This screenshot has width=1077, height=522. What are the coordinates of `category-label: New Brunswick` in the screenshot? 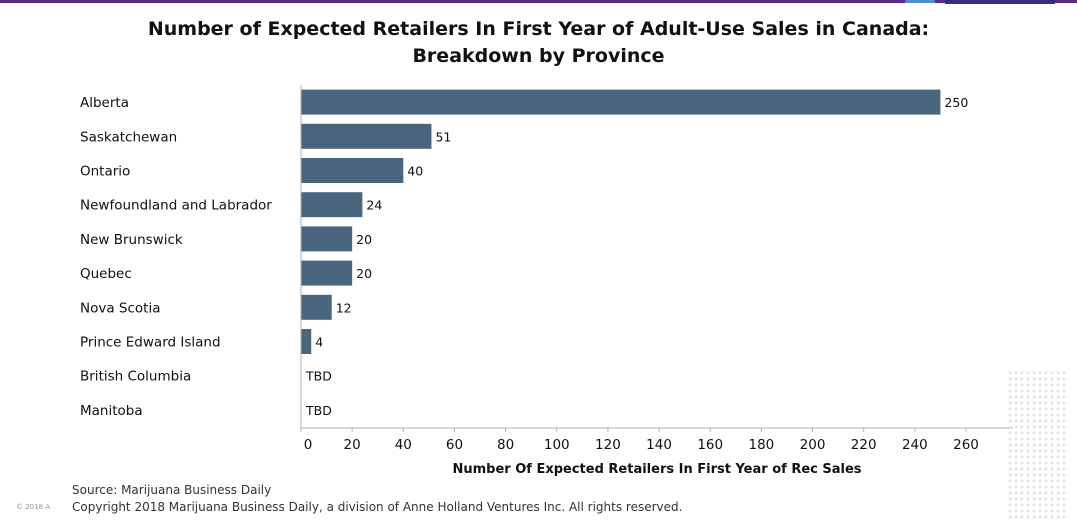 It's located at (131, 240).